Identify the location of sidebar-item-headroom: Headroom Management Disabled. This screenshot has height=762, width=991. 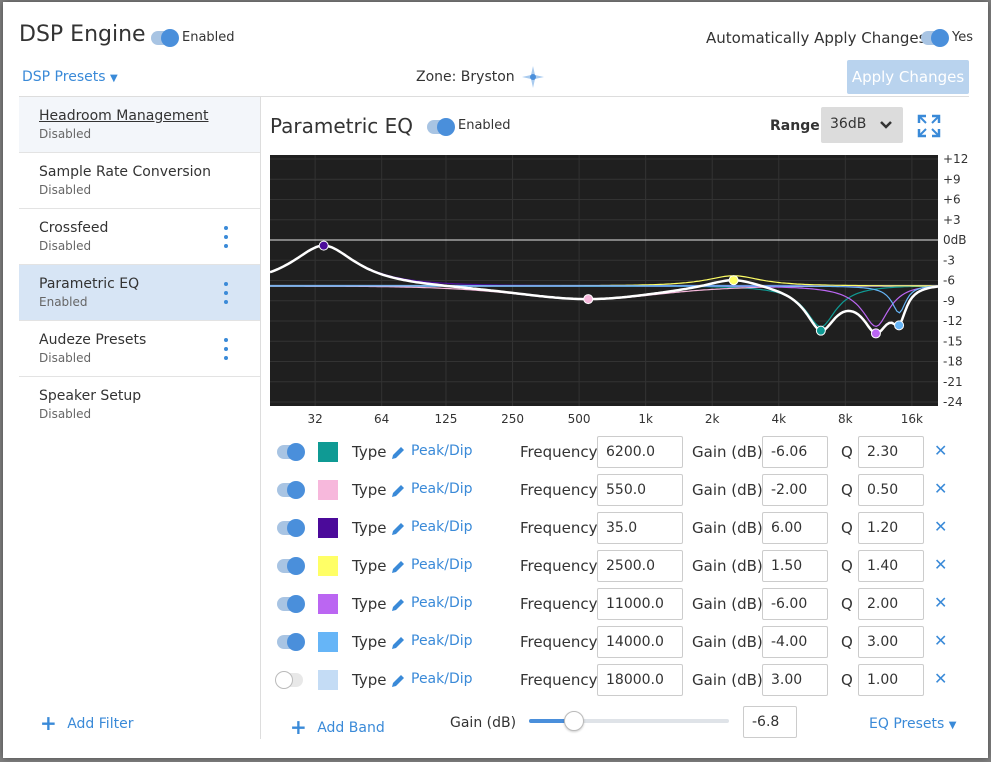
(139, 125).